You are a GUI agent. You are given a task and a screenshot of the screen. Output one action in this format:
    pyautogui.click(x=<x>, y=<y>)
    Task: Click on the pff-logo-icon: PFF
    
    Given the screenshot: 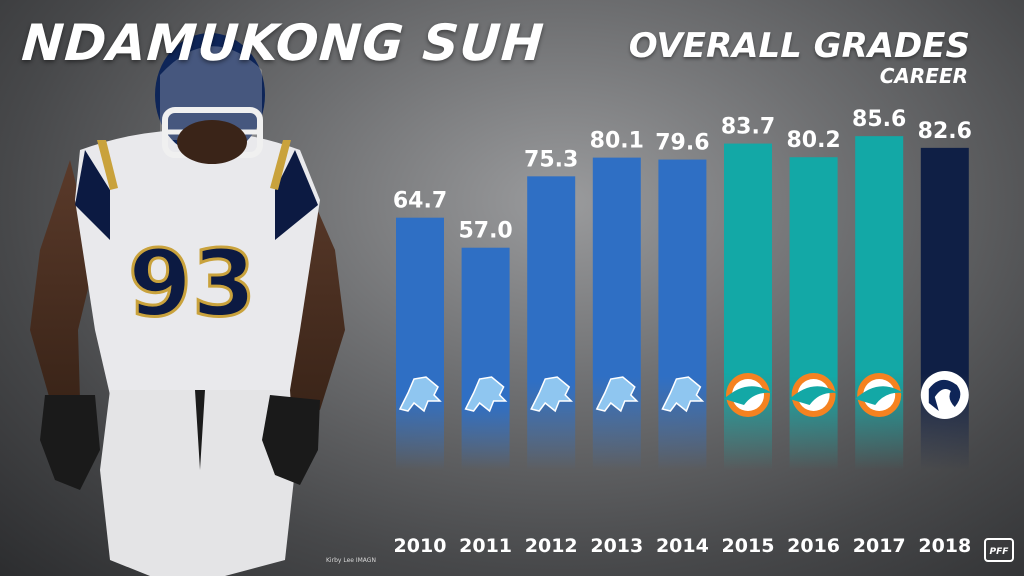 What is the action you would take?
    pyautogui.click(x=999, y=550)
    